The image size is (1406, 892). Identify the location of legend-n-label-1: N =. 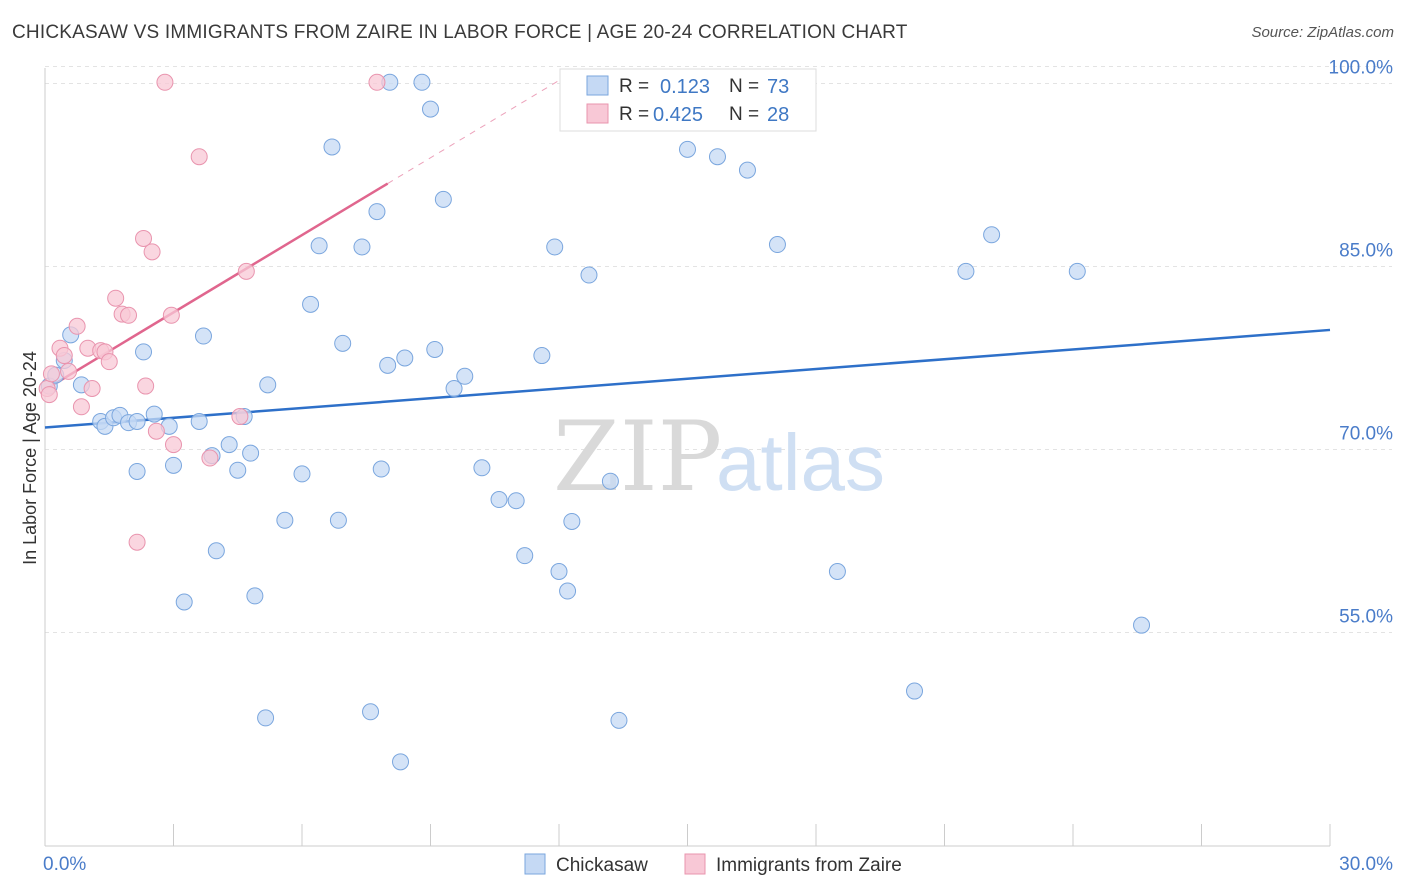
(744, 114).